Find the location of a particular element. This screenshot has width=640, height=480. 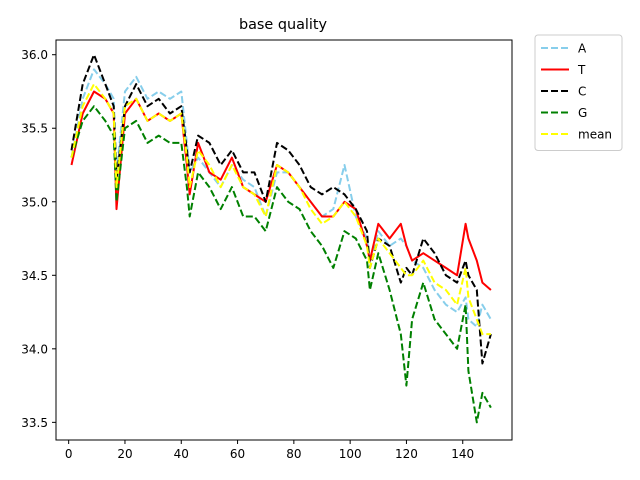

x-tick-label: 140 is located at coordinates (462, 454).